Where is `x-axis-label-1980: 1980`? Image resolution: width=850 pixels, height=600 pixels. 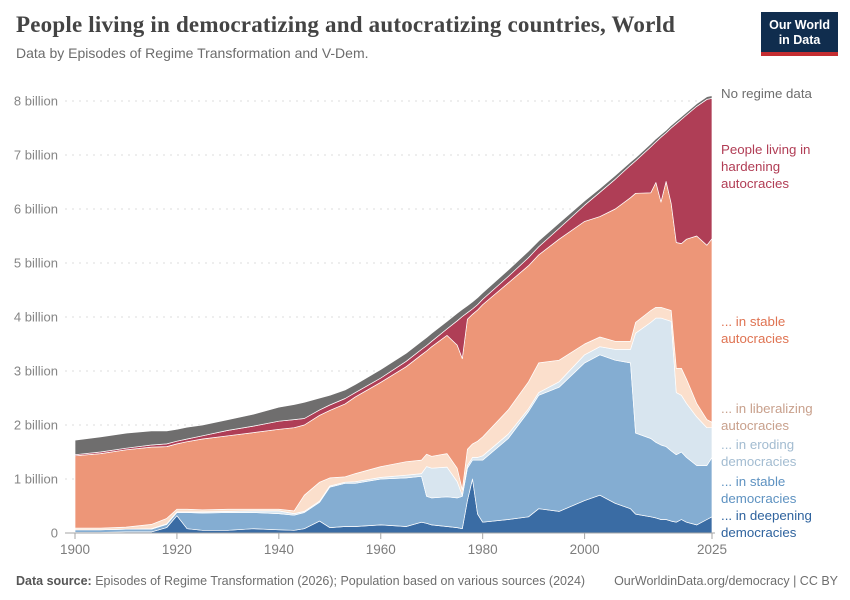 x-axis-label-1980: 1980 is located at coordinates (483, 549).